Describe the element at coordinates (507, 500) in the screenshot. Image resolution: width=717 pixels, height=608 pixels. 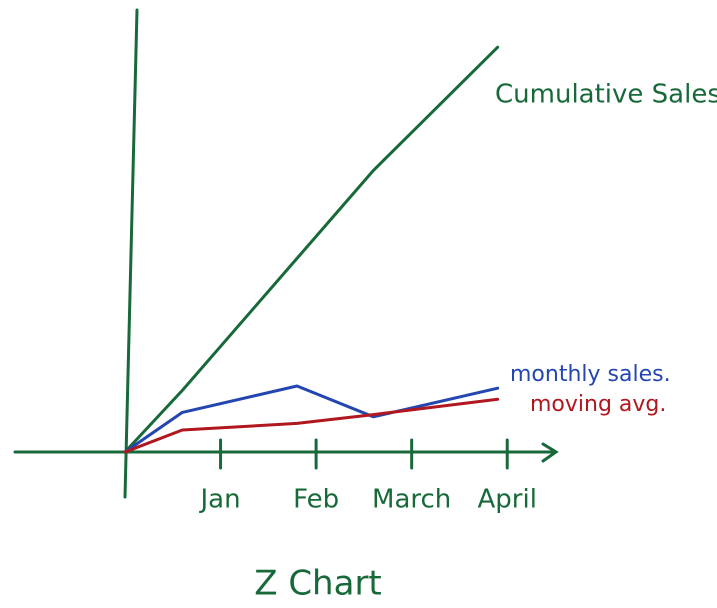
I see `x-tick-label: April` at that location.